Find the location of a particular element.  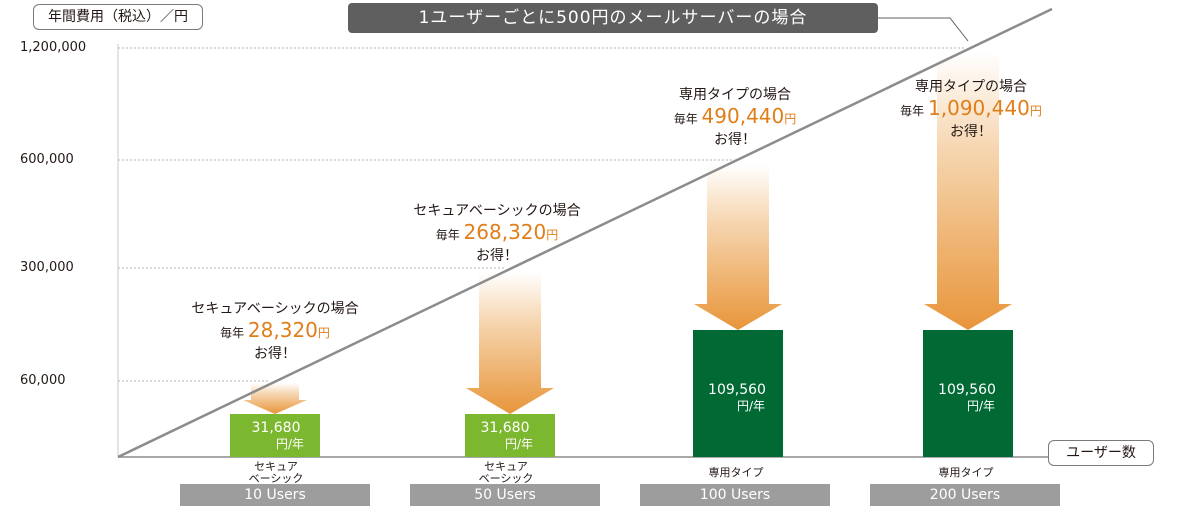

bar-label-100-users: 109,560 円/年 is located at coordinates (737, 397).